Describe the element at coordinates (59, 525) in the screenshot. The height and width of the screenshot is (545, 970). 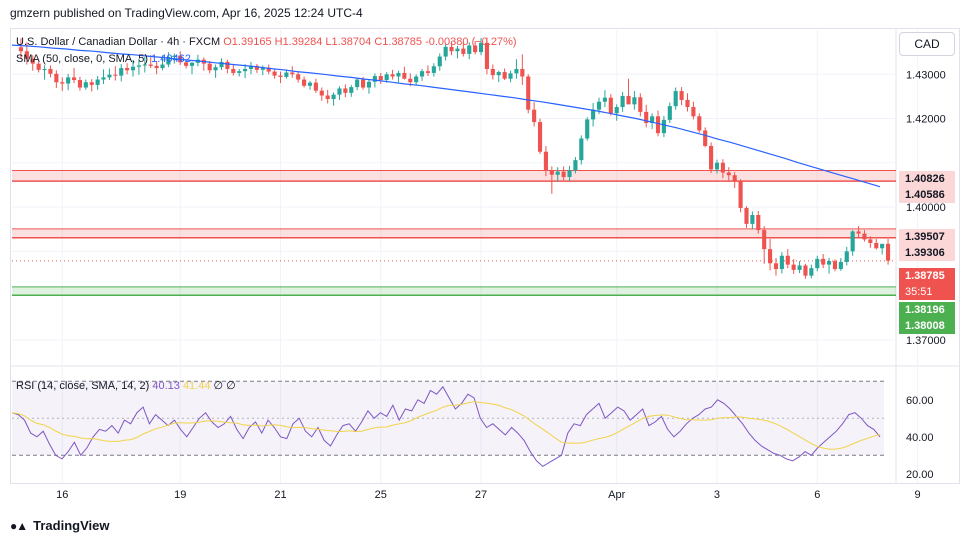
I see `tradingview-logo: ●▲ TradingView` at that location.